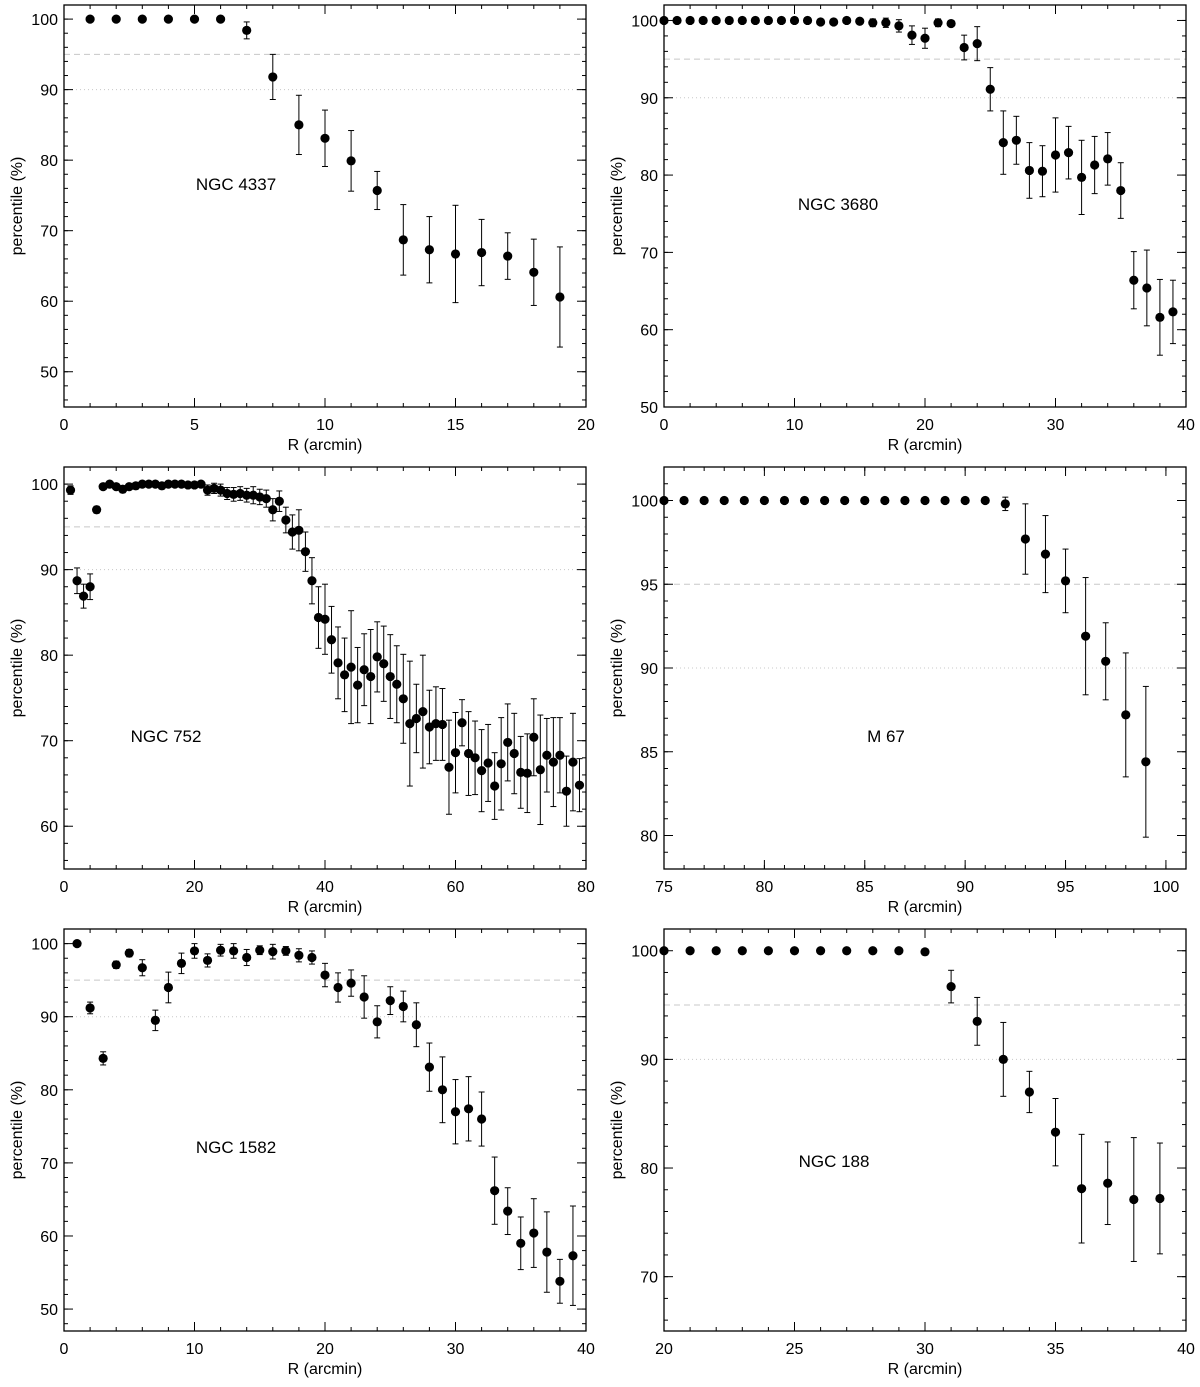 This screenshot has height=1387, width=1200. I want to click on y-tick-label: 60, so click(49, 1237).